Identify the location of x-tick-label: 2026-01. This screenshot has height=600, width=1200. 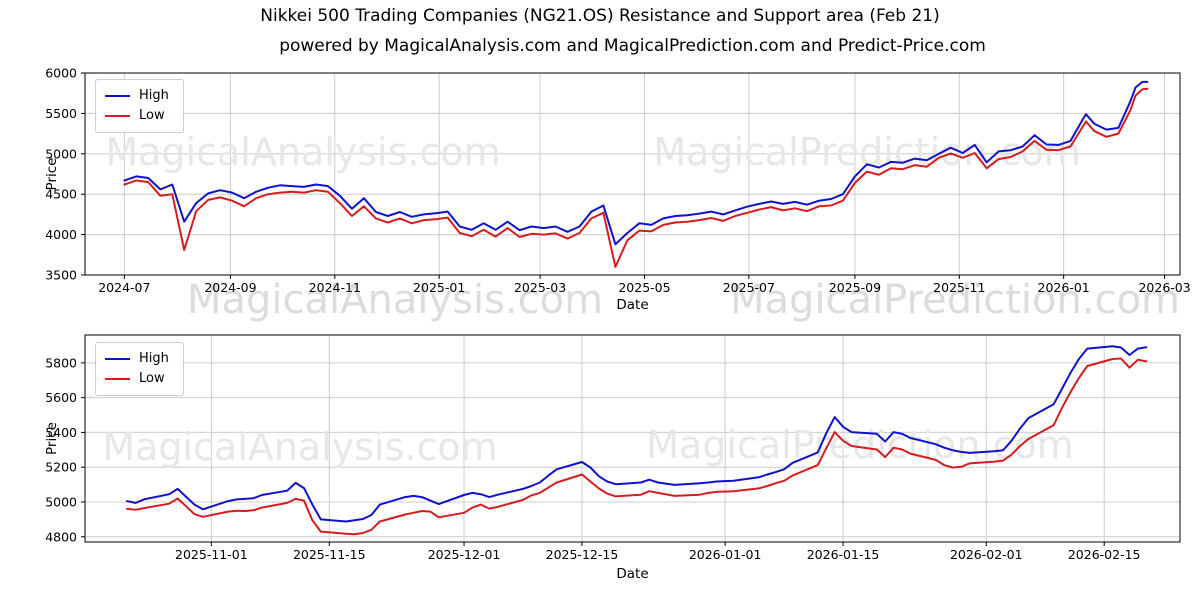
(1064, 287).